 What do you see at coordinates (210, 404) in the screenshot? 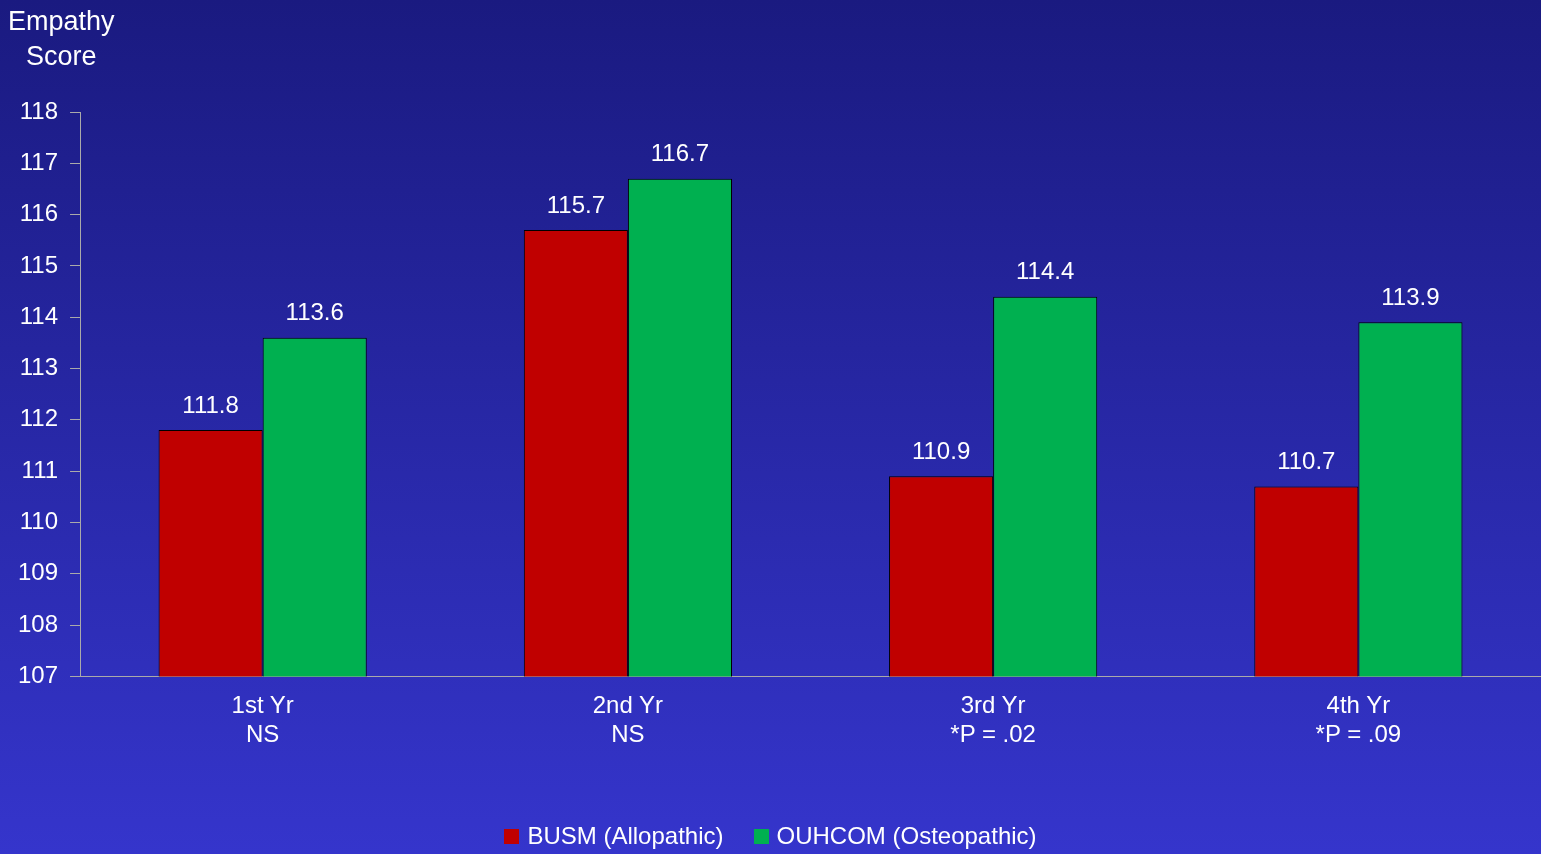
I see `data-label: 111.8` at bounding box center [210, 404].